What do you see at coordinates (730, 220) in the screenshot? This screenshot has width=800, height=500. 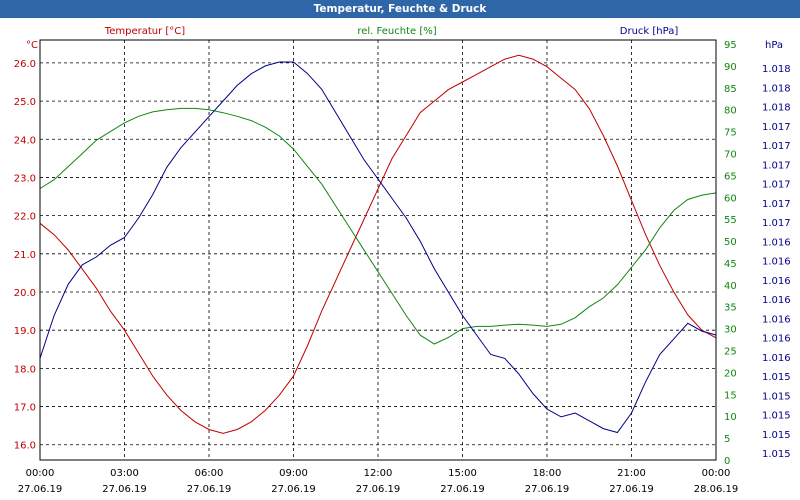 I see `humidity-tick-label: 55` at bounding box center [730, 220].